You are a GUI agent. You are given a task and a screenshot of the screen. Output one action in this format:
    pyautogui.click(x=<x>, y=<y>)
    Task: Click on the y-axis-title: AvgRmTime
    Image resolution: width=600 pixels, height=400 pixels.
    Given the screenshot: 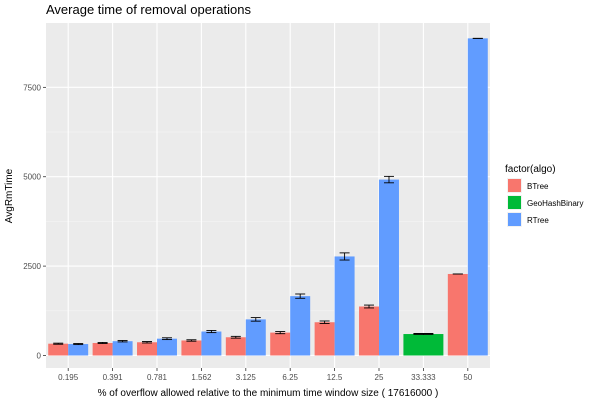 What is the action you would take?
    pyautogui.click(x=9, y=195)
    